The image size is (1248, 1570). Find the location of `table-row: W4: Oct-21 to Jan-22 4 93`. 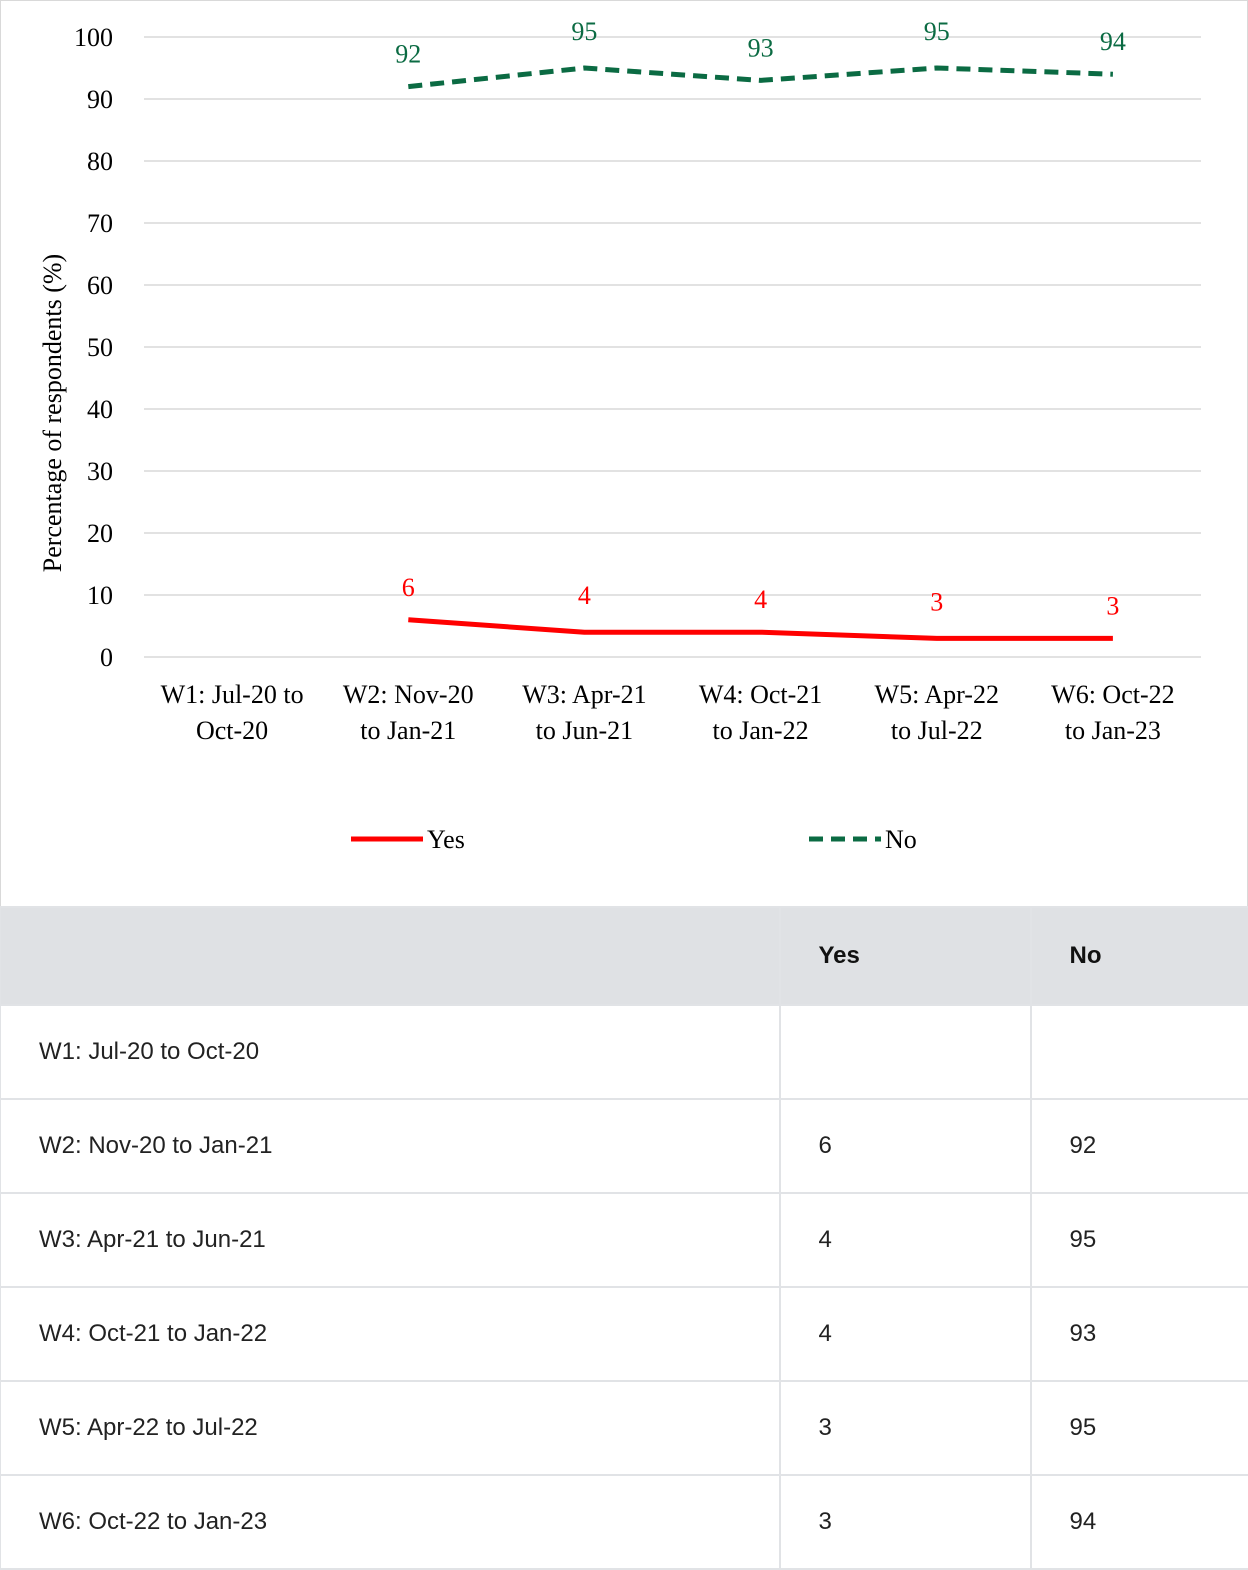

table-row: W4: Oct-21 to Jan-22 4 93 is located at coordinates (624, 1334).